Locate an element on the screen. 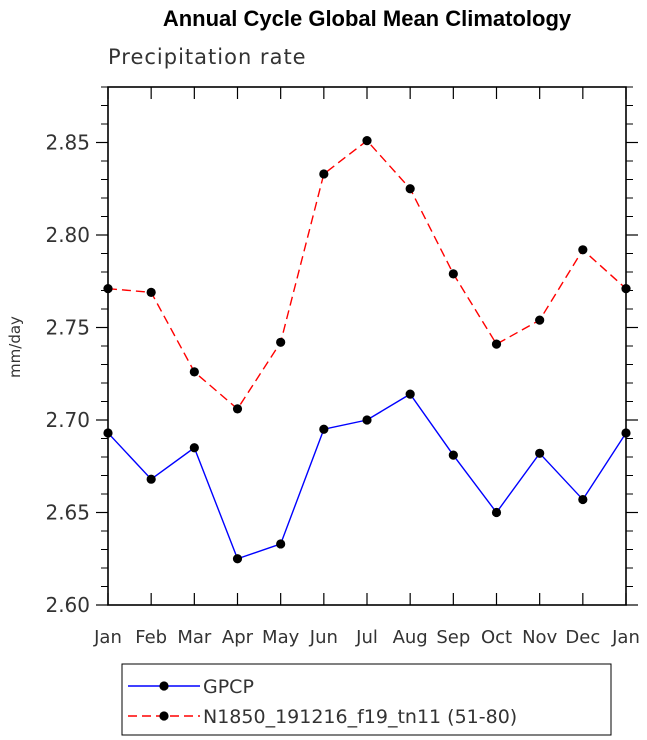 The height and width of the screenshot is (740, 647). y-tick-label: 2.75 is located at coordinates (67, 328).